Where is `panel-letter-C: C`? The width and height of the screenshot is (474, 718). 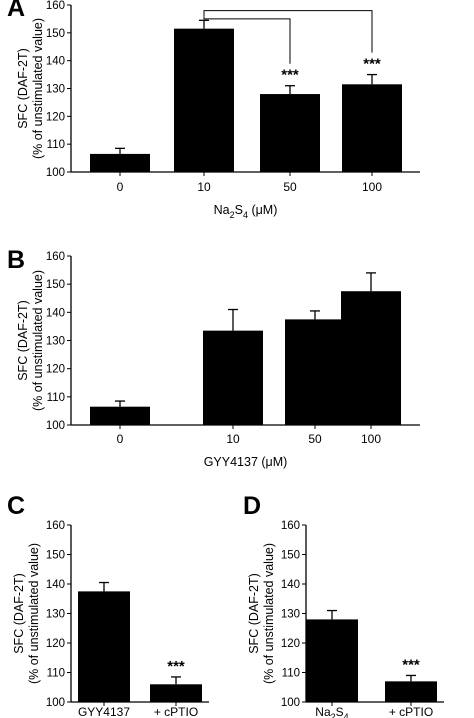
panel-letter-C: C is located at coordinates (16, 506).